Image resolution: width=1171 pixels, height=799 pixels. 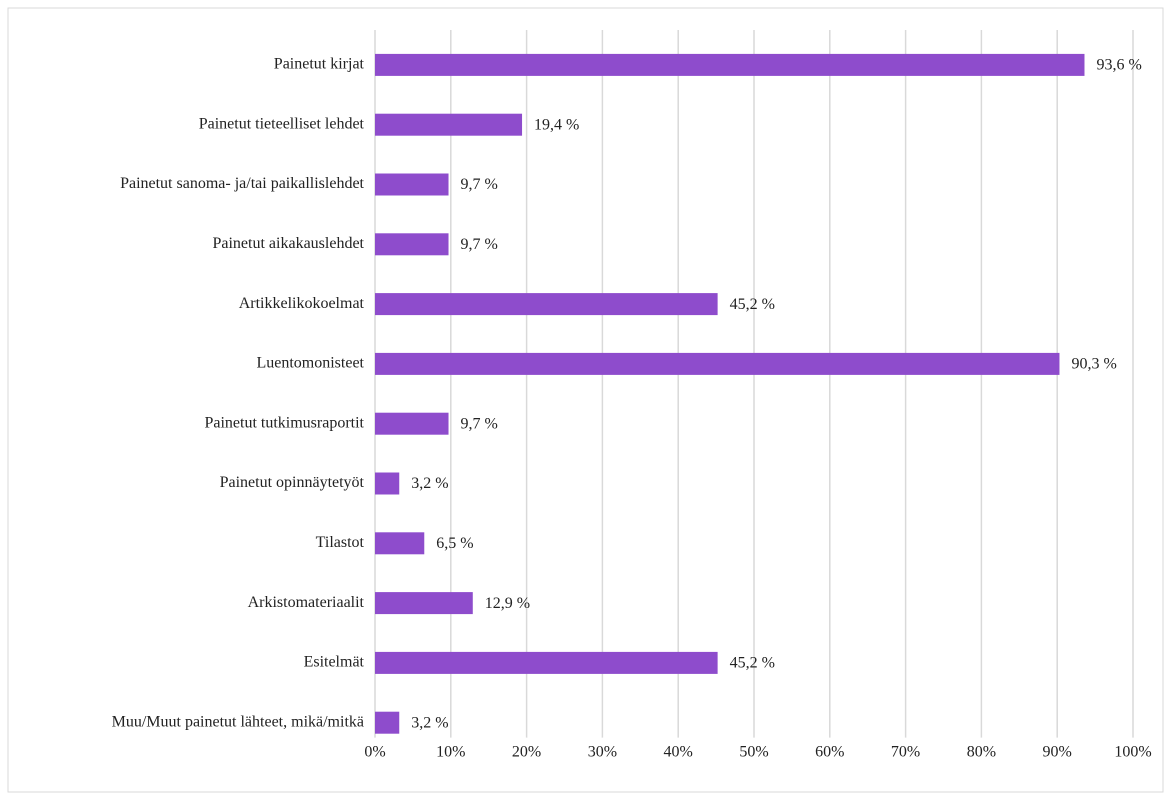 What do you see at coordinates (678, 751) in the screenshot?
I see `x-tick-label: 40%` at bounding box center [678, 751].